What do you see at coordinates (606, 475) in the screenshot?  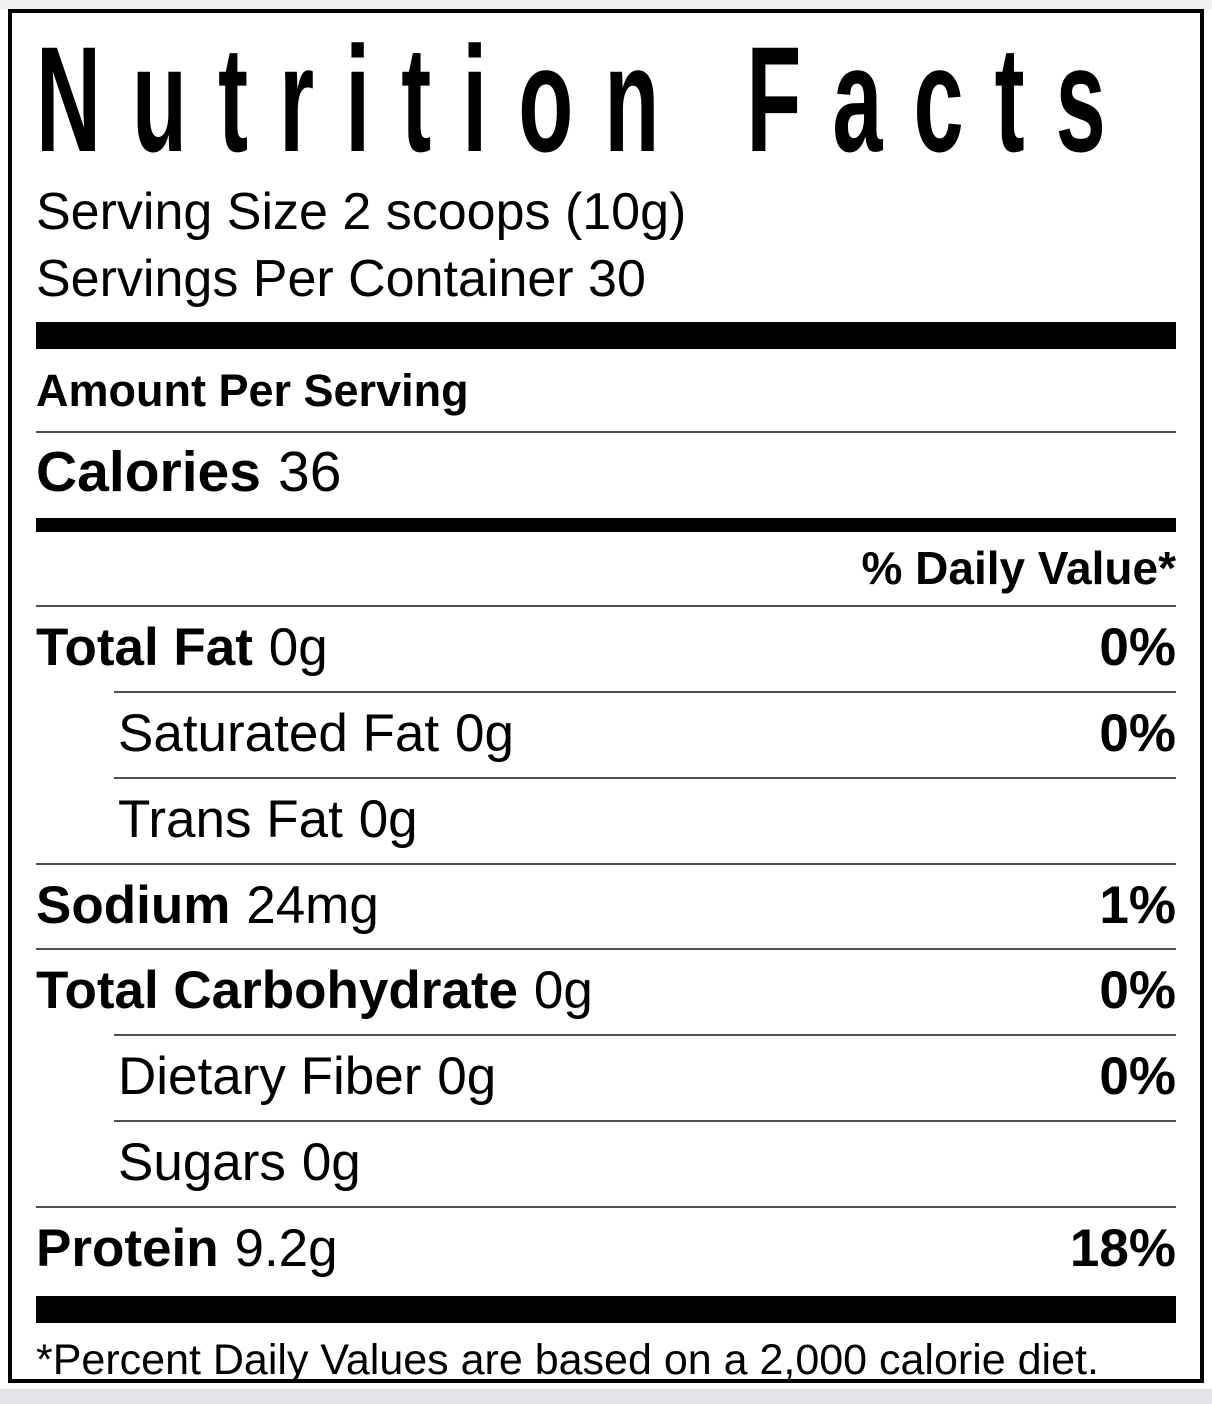 I see `calories-row: Calories 36` at bounding box center [606, 475].